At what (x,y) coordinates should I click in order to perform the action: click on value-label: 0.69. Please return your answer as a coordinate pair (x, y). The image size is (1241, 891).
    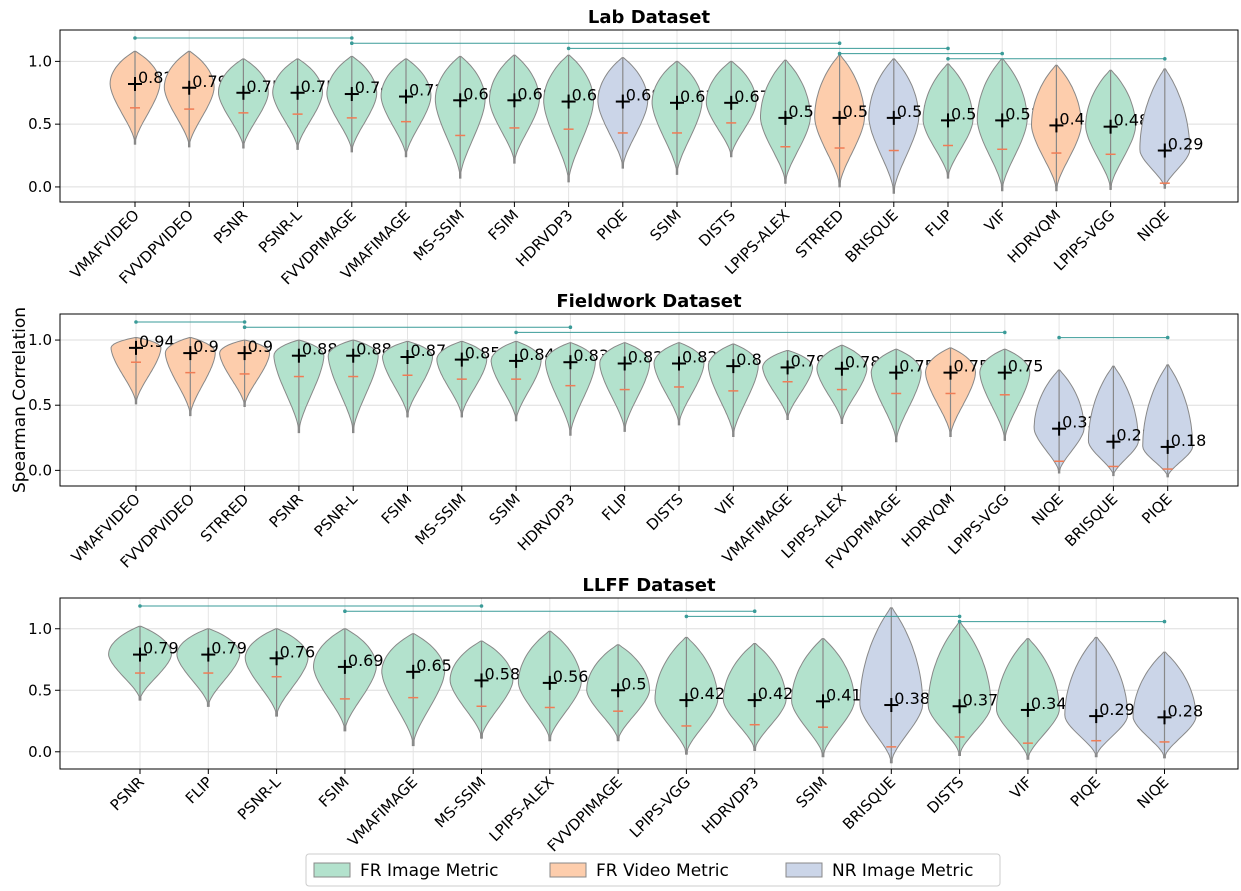
    Looking at the image, I should click on (366, 660).